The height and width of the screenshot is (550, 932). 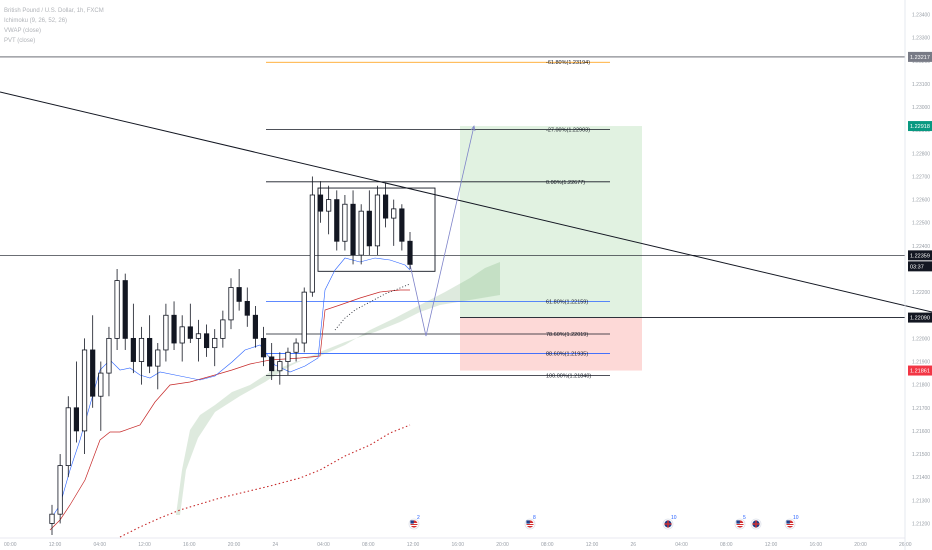 I want to click on fib-level-label: 0.00%(1.22677), so click(x=565, y=183).